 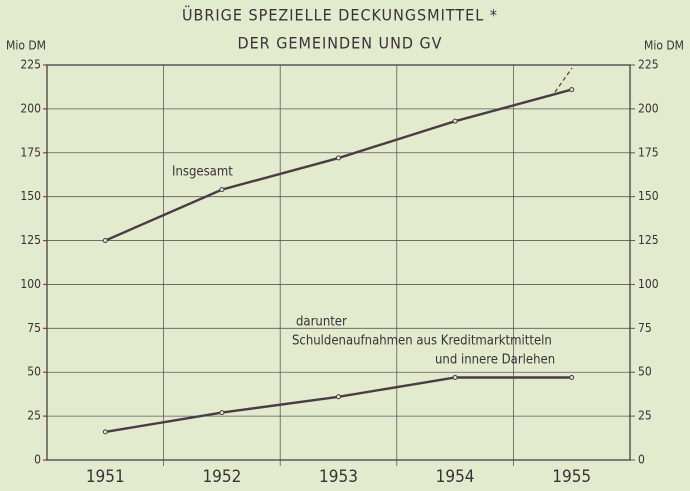 What do you see at coordinates (30, 152) in the screenshot?
I see `y-tick-label: 175` at bounding box center [30, 152].